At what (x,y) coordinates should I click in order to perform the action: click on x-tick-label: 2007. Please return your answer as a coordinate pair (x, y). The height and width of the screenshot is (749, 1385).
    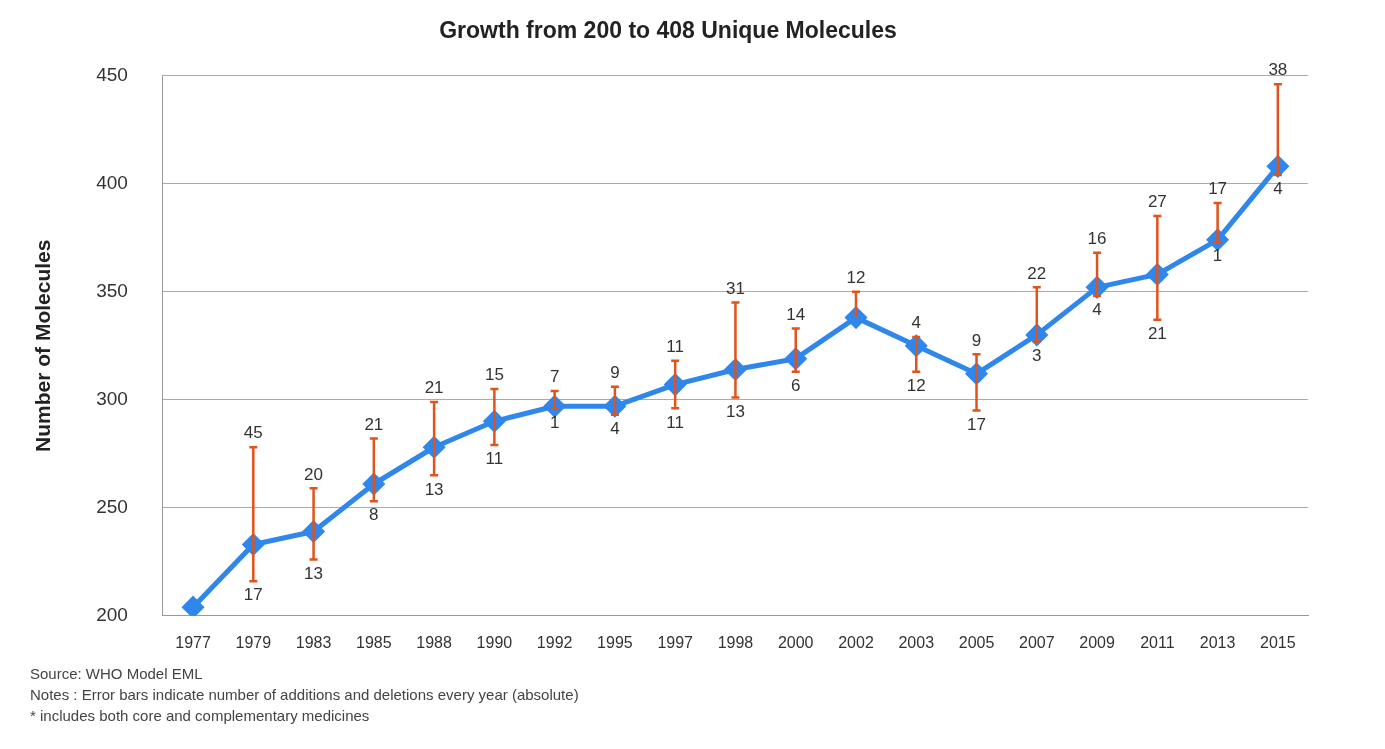
    Looking at the image, I should click on (1037, 642).